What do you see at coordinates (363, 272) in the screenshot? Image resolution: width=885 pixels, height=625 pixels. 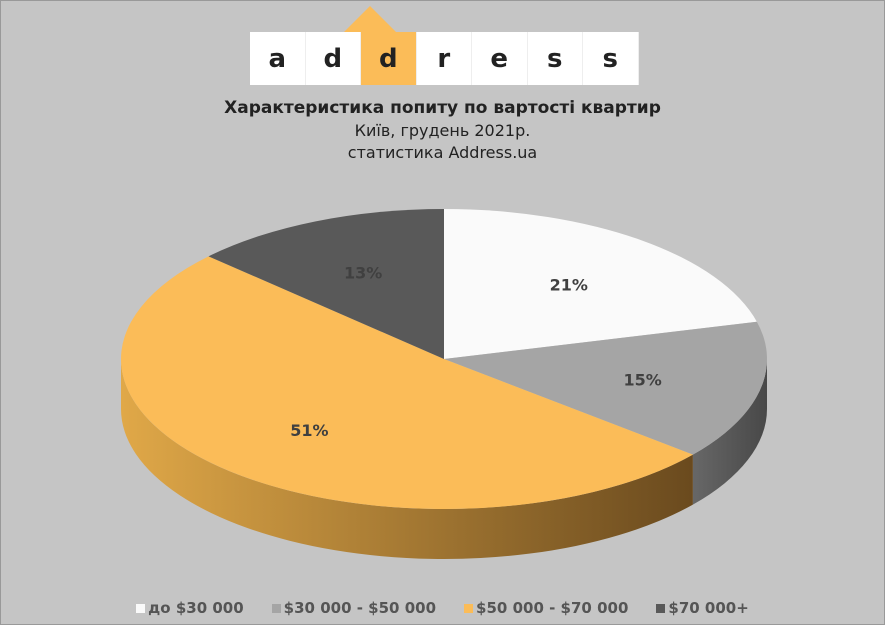 I see `data-label: 13%` at bounding box center [363, 272].